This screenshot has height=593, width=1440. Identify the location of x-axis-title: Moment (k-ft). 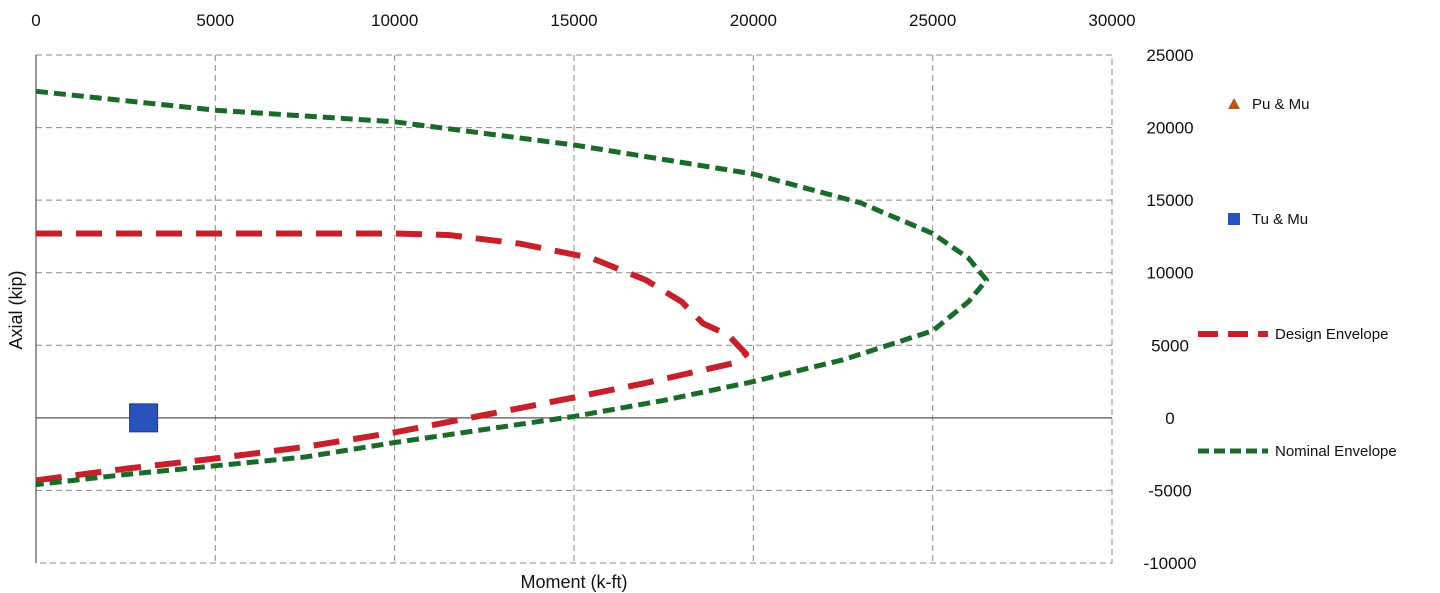
(573, 582).